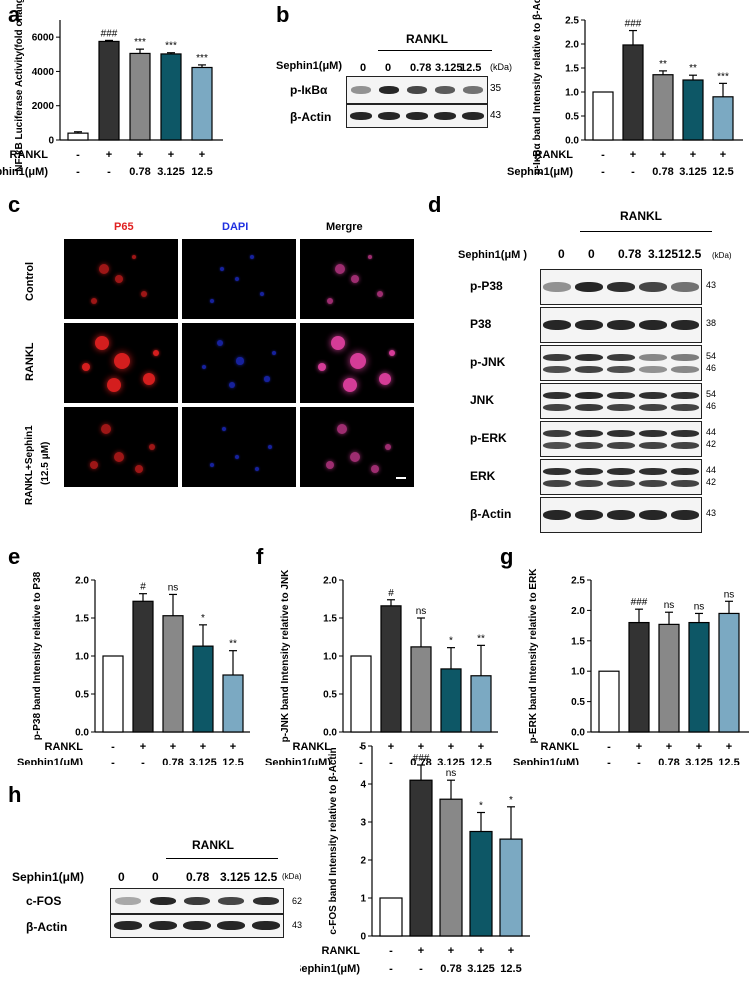 Image resolution: width=753 pixels, height=999 pixels. What do you see at coordinates (330, 657) in the screenshot?
I see `ytick-label-f-2: 1.0` at bounding box center [330, 657].